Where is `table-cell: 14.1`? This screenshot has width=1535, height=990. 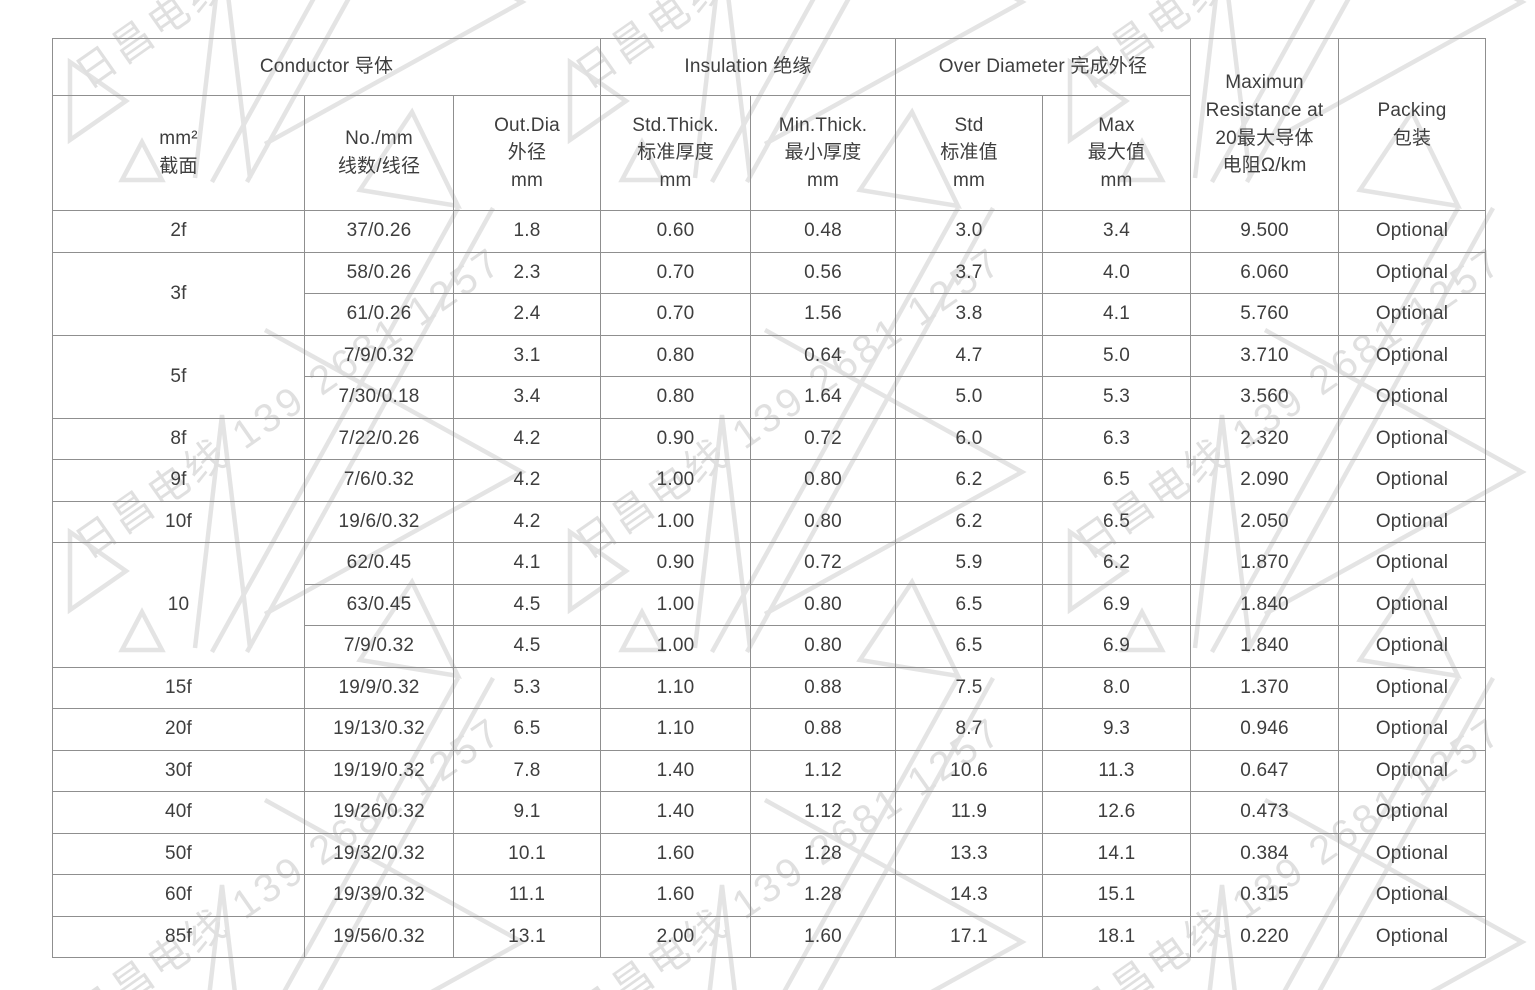
table-cell: 14.1 is located at coordinates (1116, 853).